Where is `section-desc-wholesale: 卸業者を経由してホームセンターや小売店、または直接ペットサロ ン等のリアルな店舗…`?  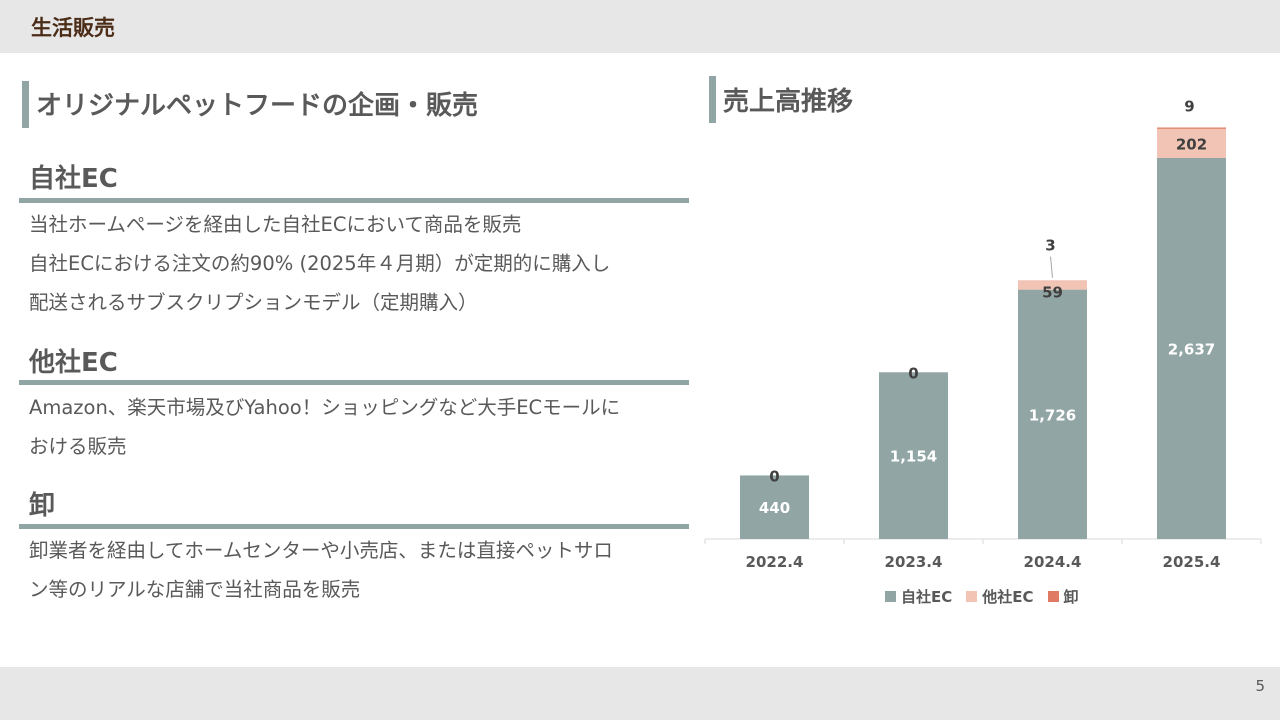
section-desc-wholesale: 卸業者を経由してホームセンターや小売店、または直接ペットサロ ン等のリアルな店舗… is located at coordinates (359, 570).